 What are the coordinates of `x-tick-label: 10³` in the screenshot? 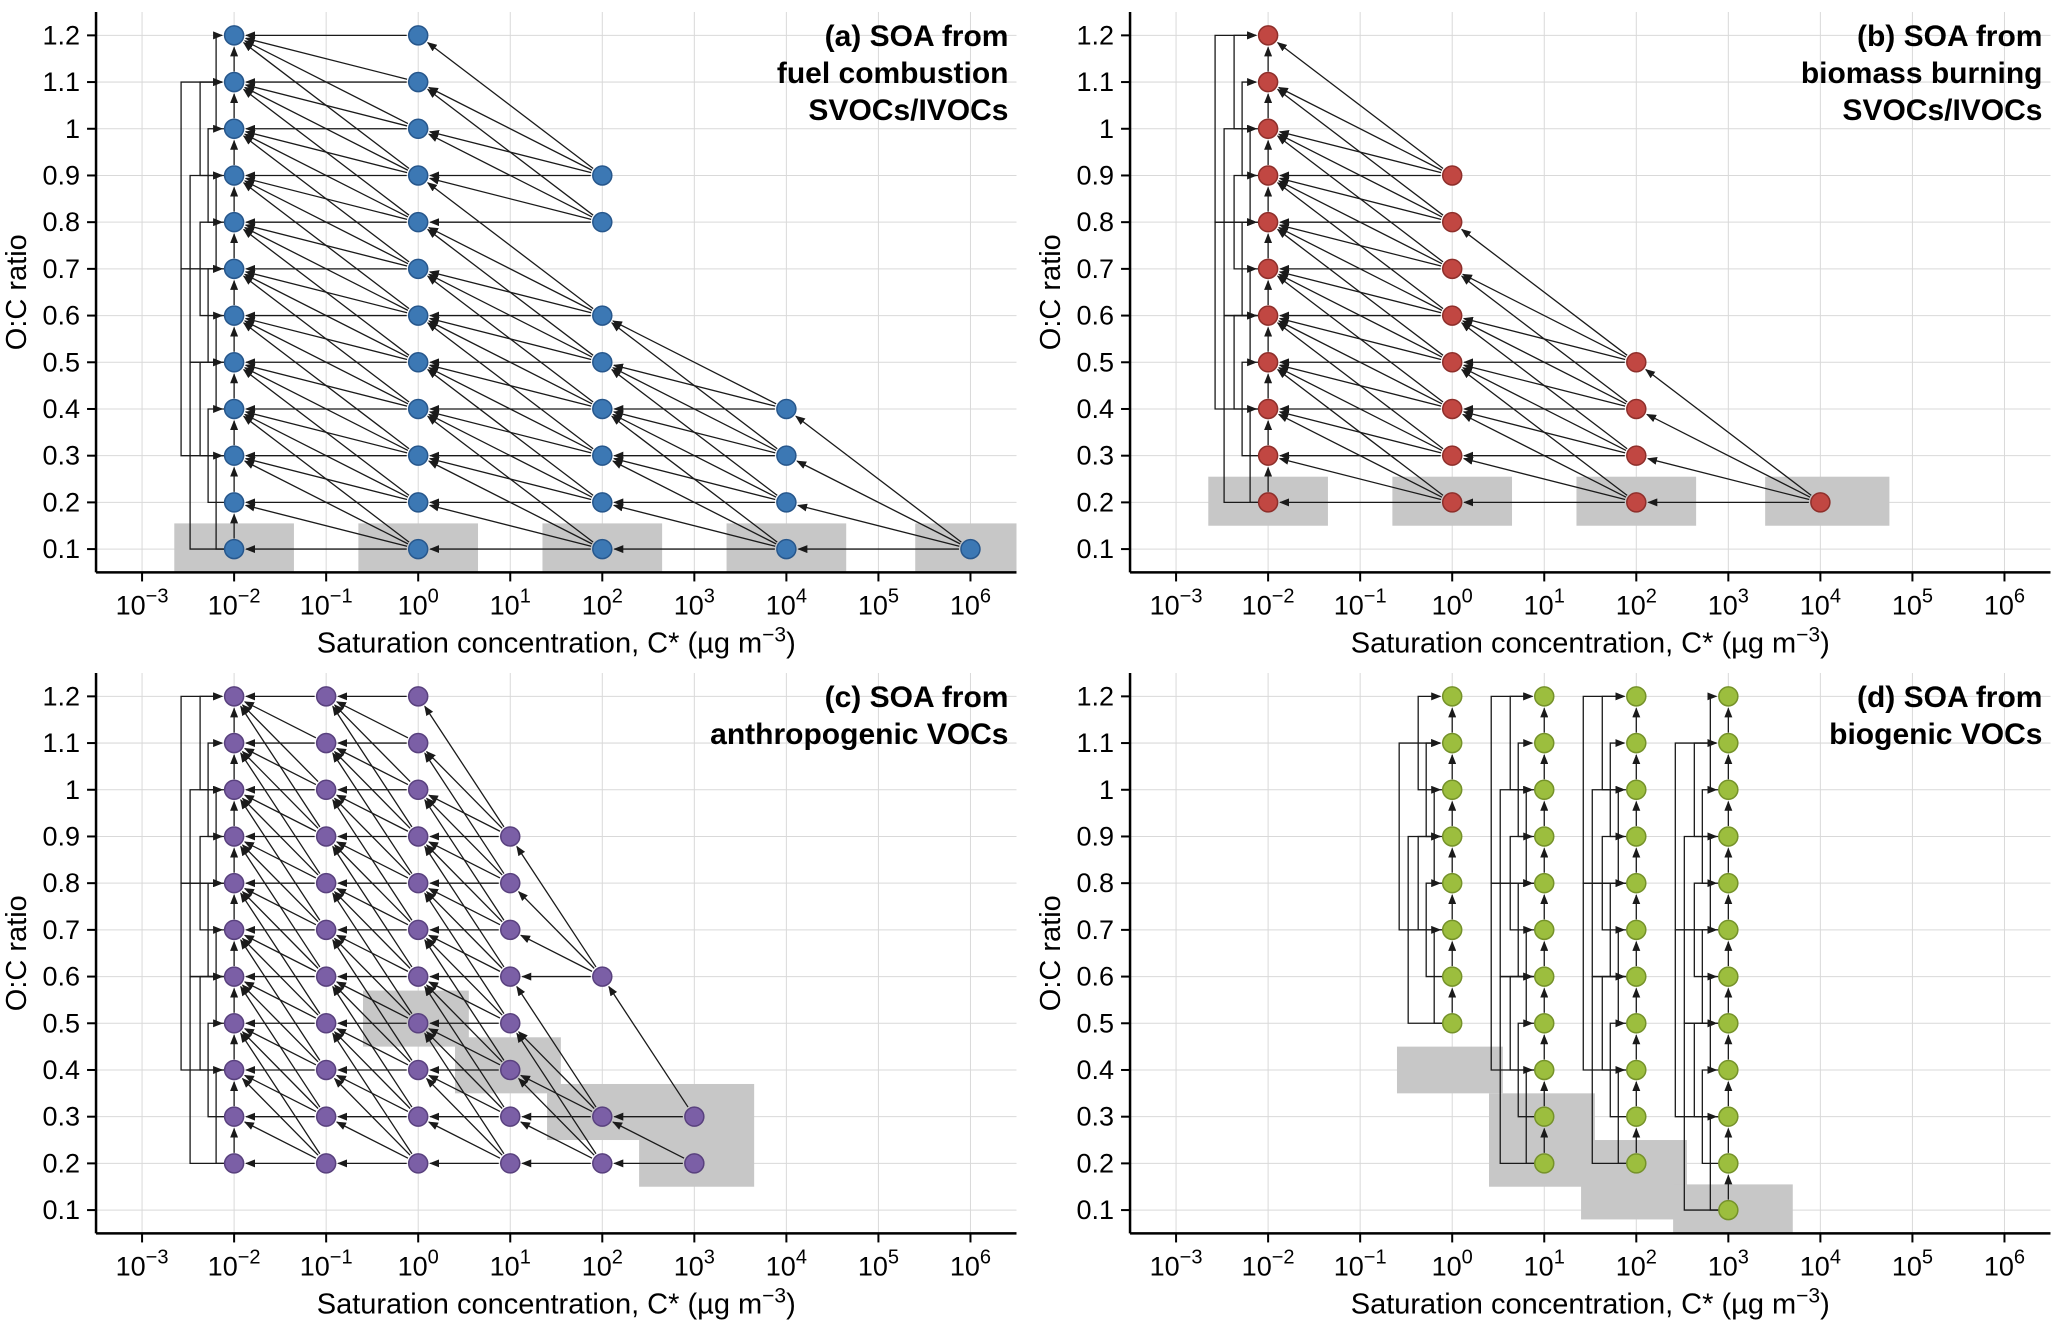 It's located at (1727, 1263).